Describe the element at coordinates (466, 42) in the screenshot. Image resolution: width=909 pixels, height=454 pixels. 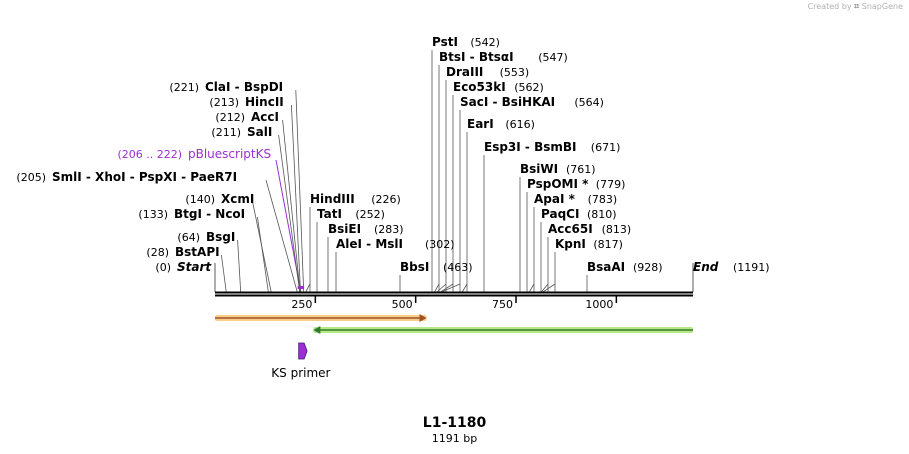
I see `site-label-psti: PstI (542)` at that location.